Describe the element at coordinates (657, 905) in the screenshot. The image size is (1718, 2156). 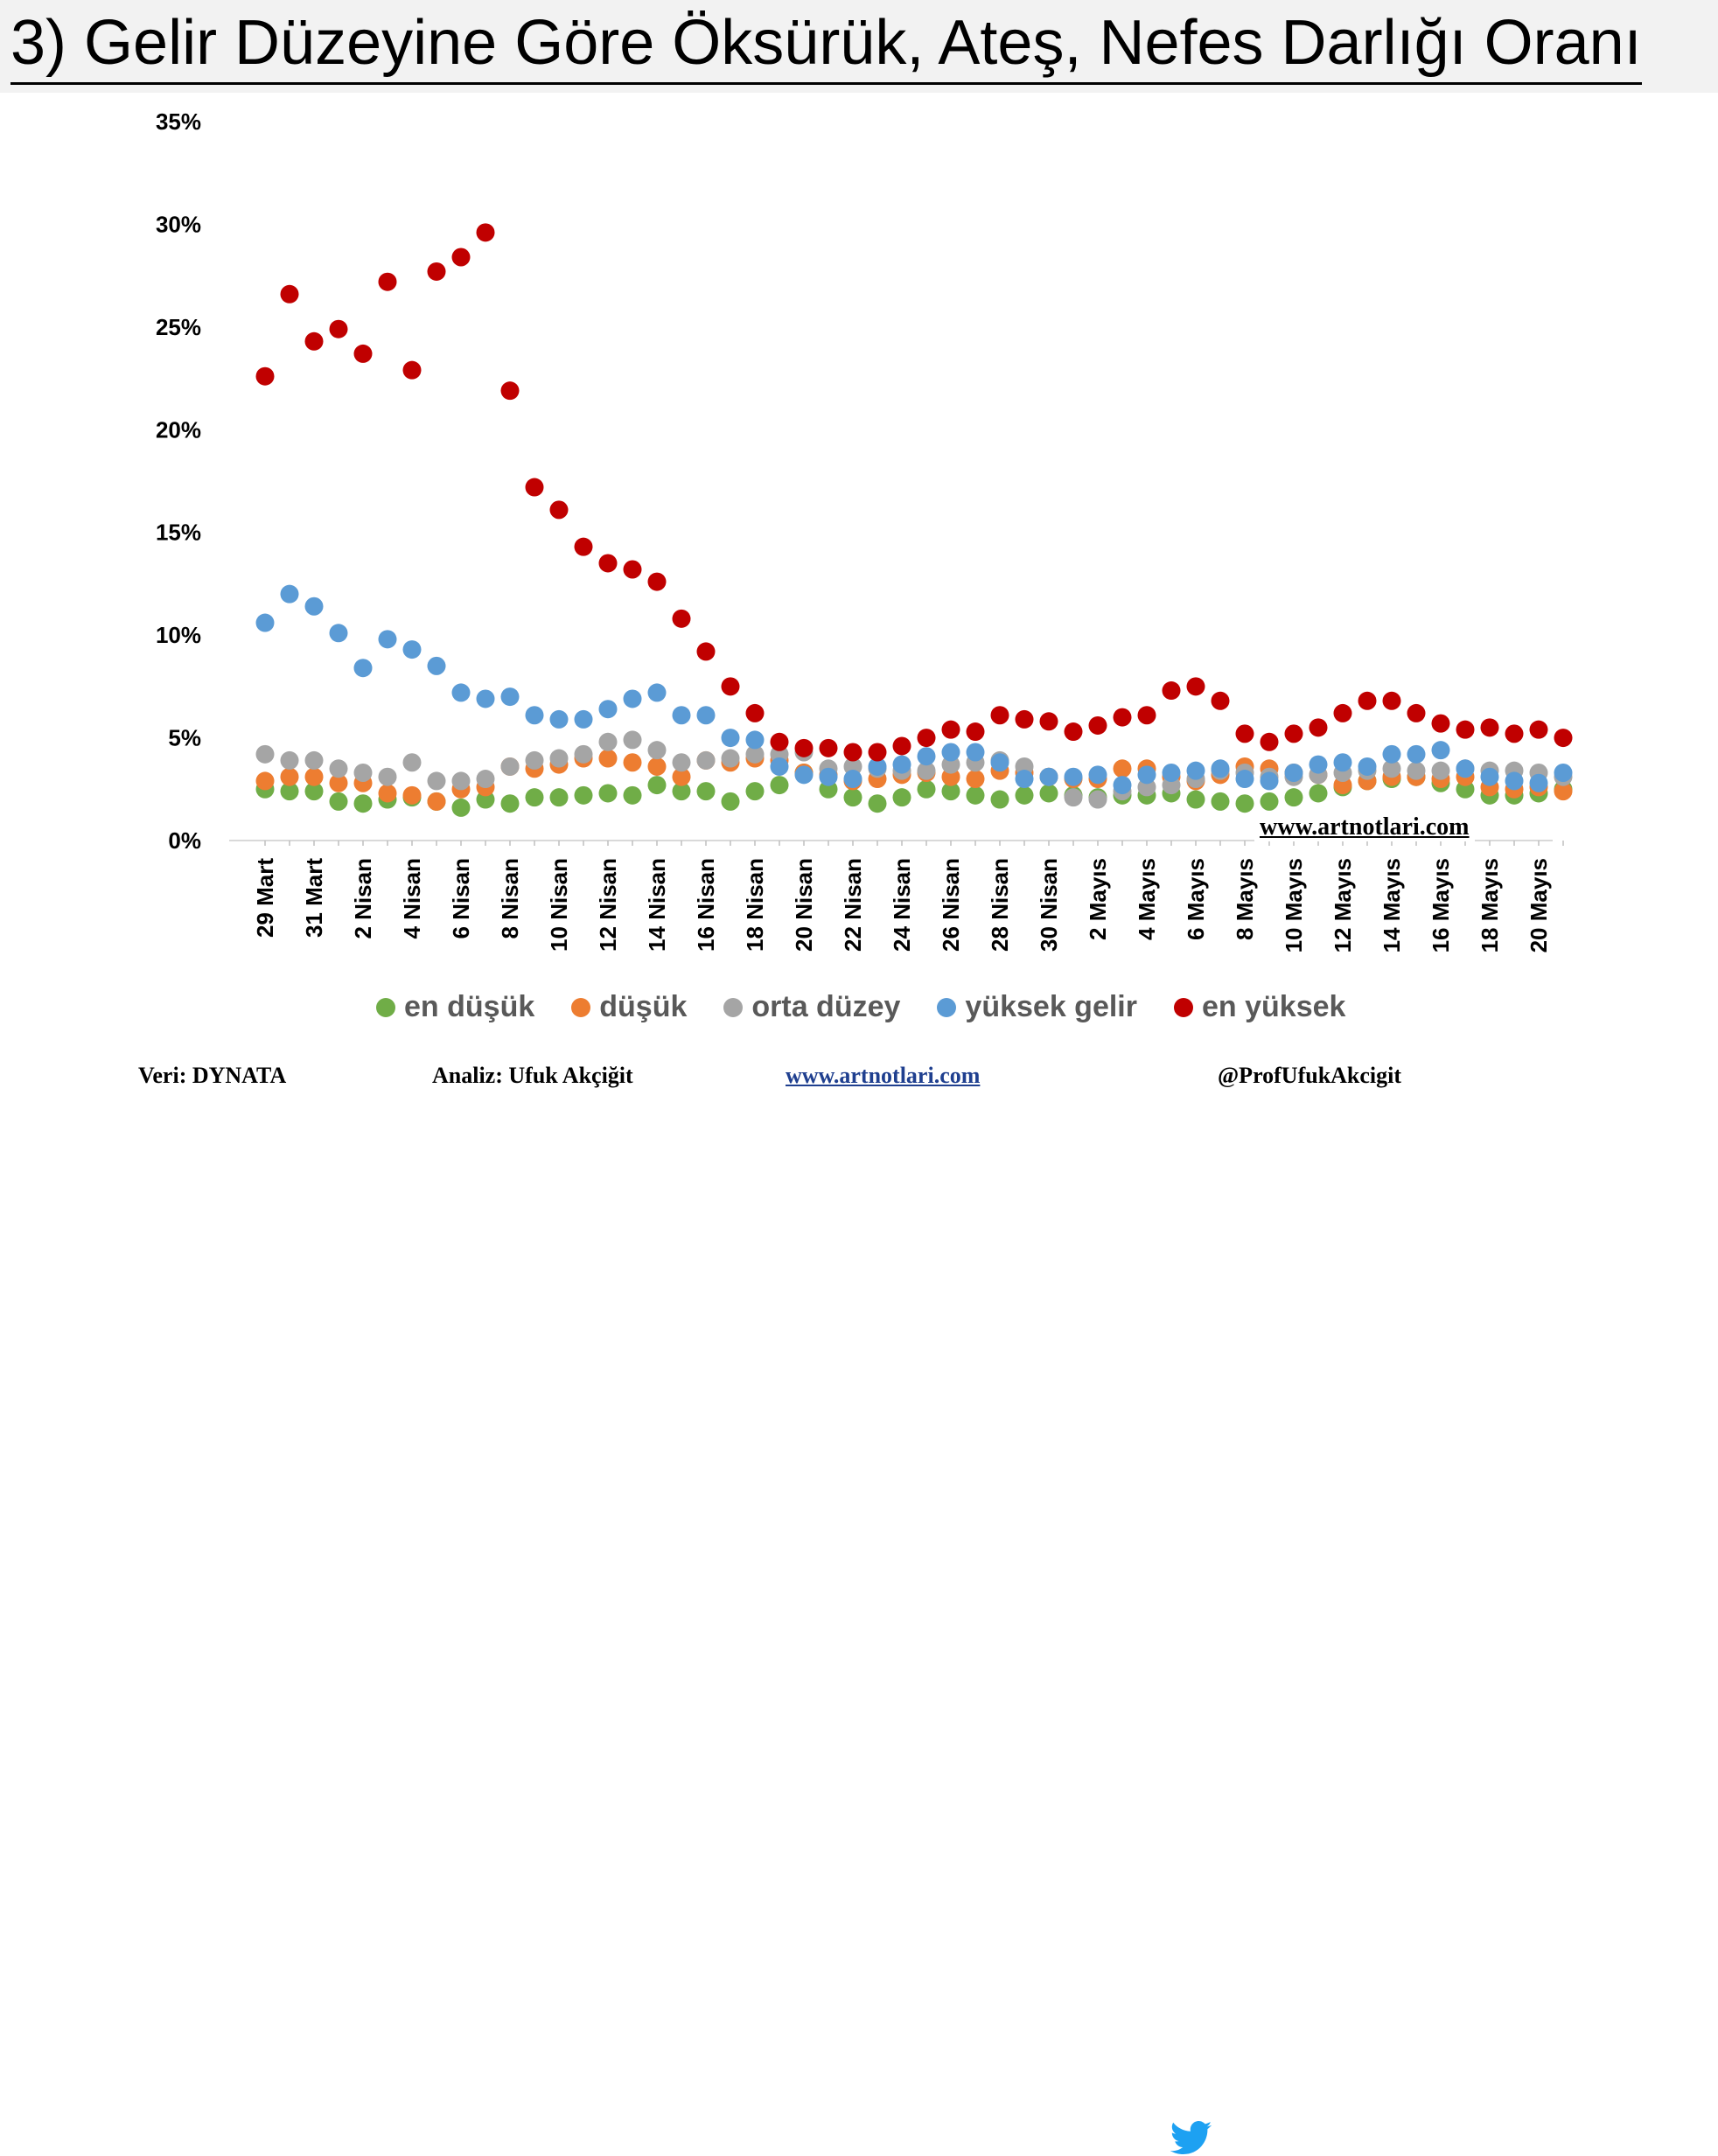
I see `x-tick-label: 14 Nisan` at that location.